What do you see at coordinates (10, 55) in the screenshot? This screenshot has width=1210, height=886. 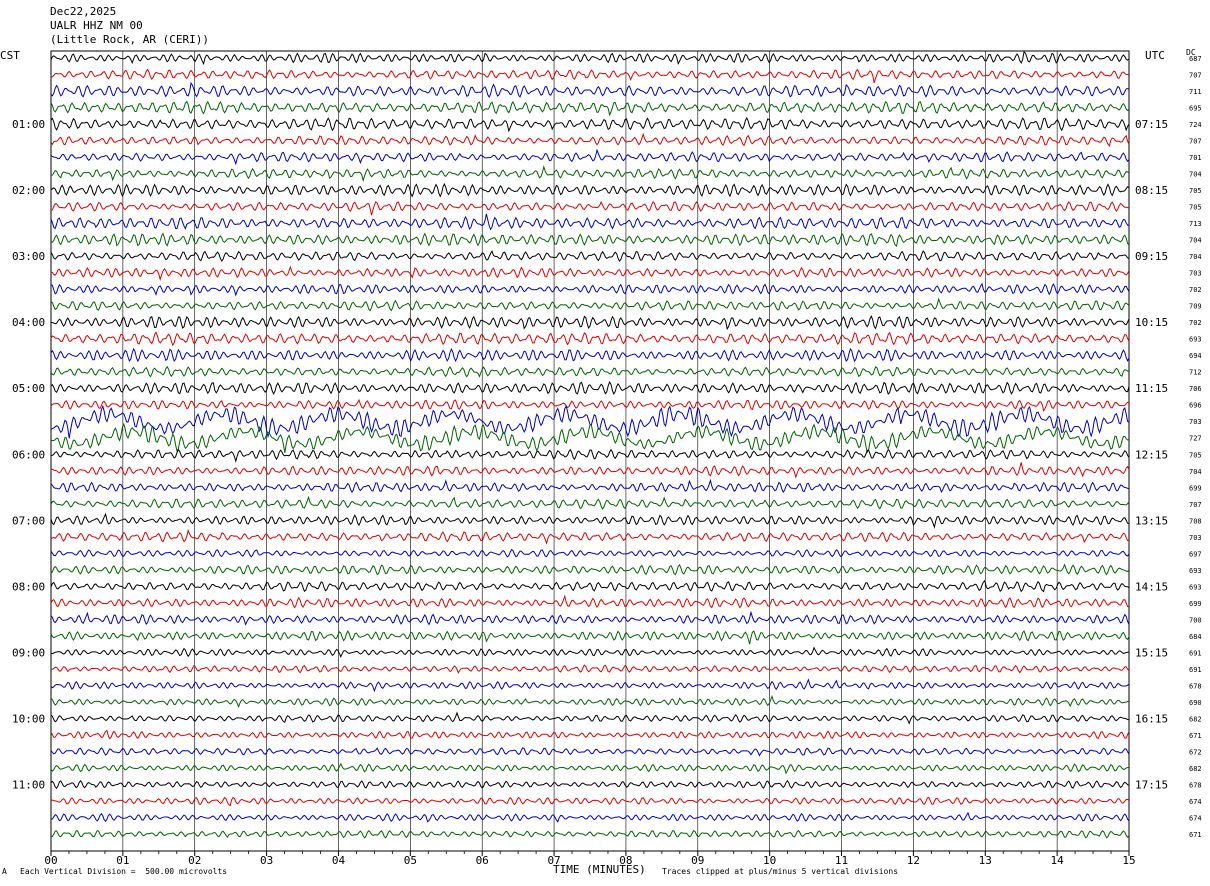 I see `left-timezone-label: CST` at bounding box center [10, 55].